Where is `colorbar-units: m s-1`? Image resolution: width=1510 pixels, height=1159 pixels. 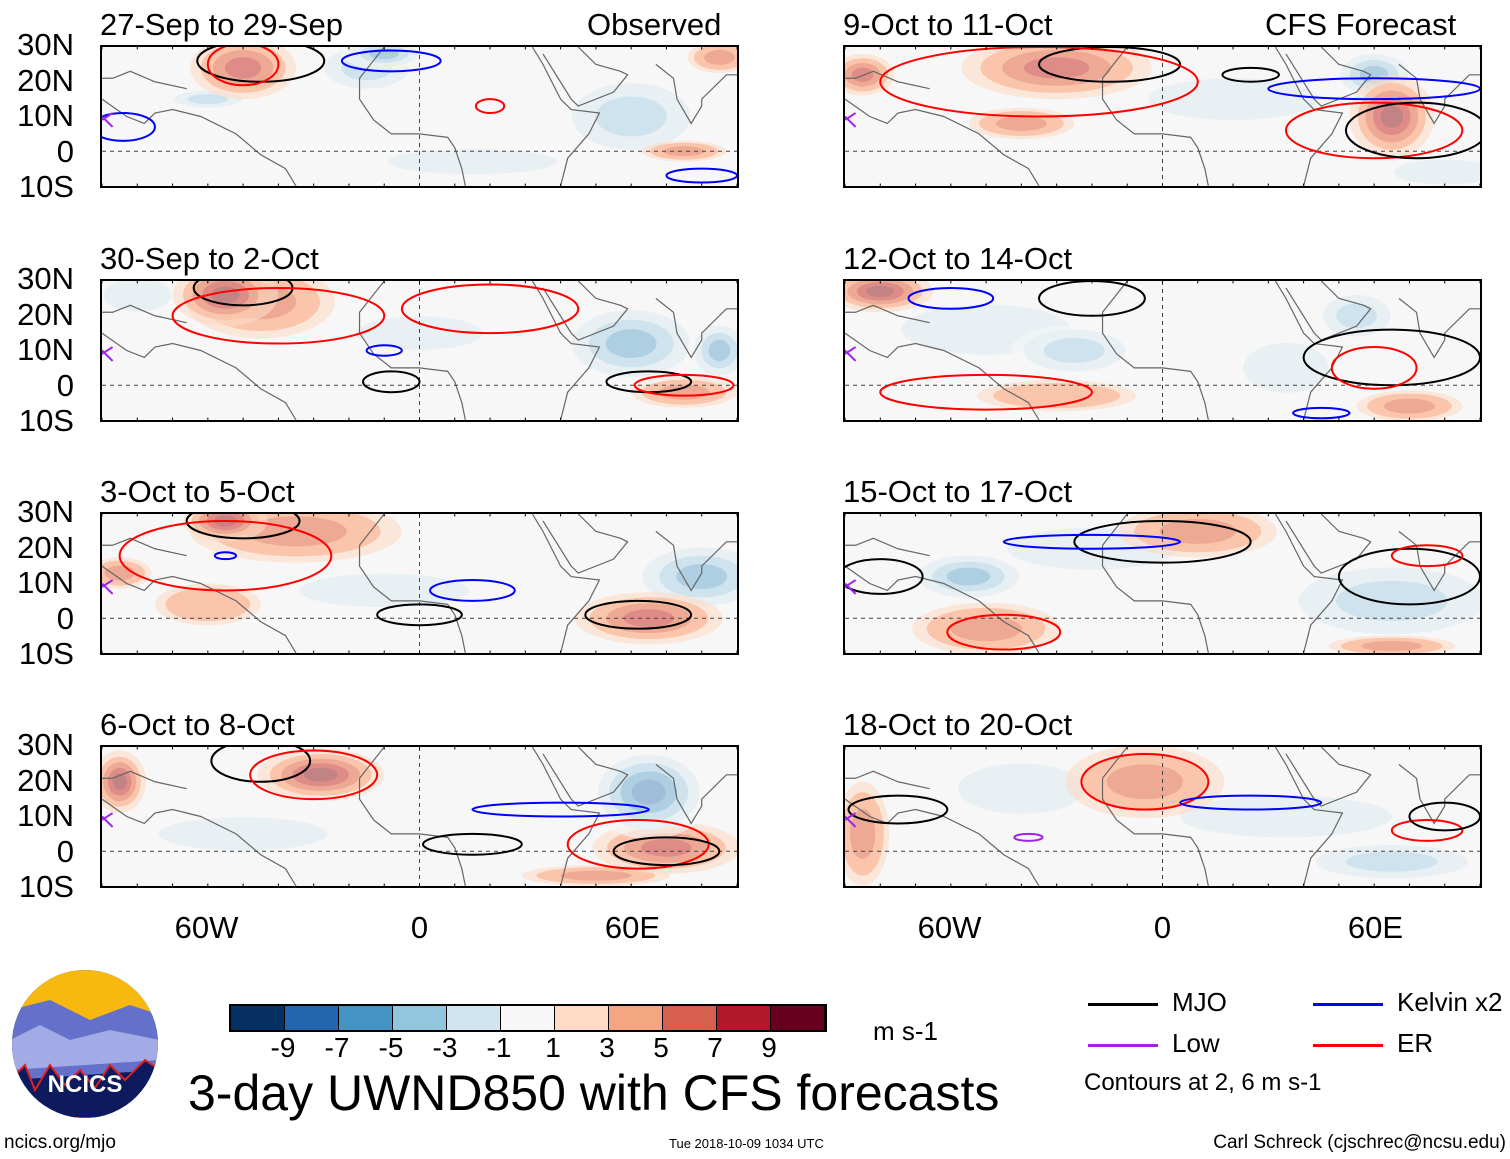
colorbar-units: m s-1 is located at coordinates (905, 1031).